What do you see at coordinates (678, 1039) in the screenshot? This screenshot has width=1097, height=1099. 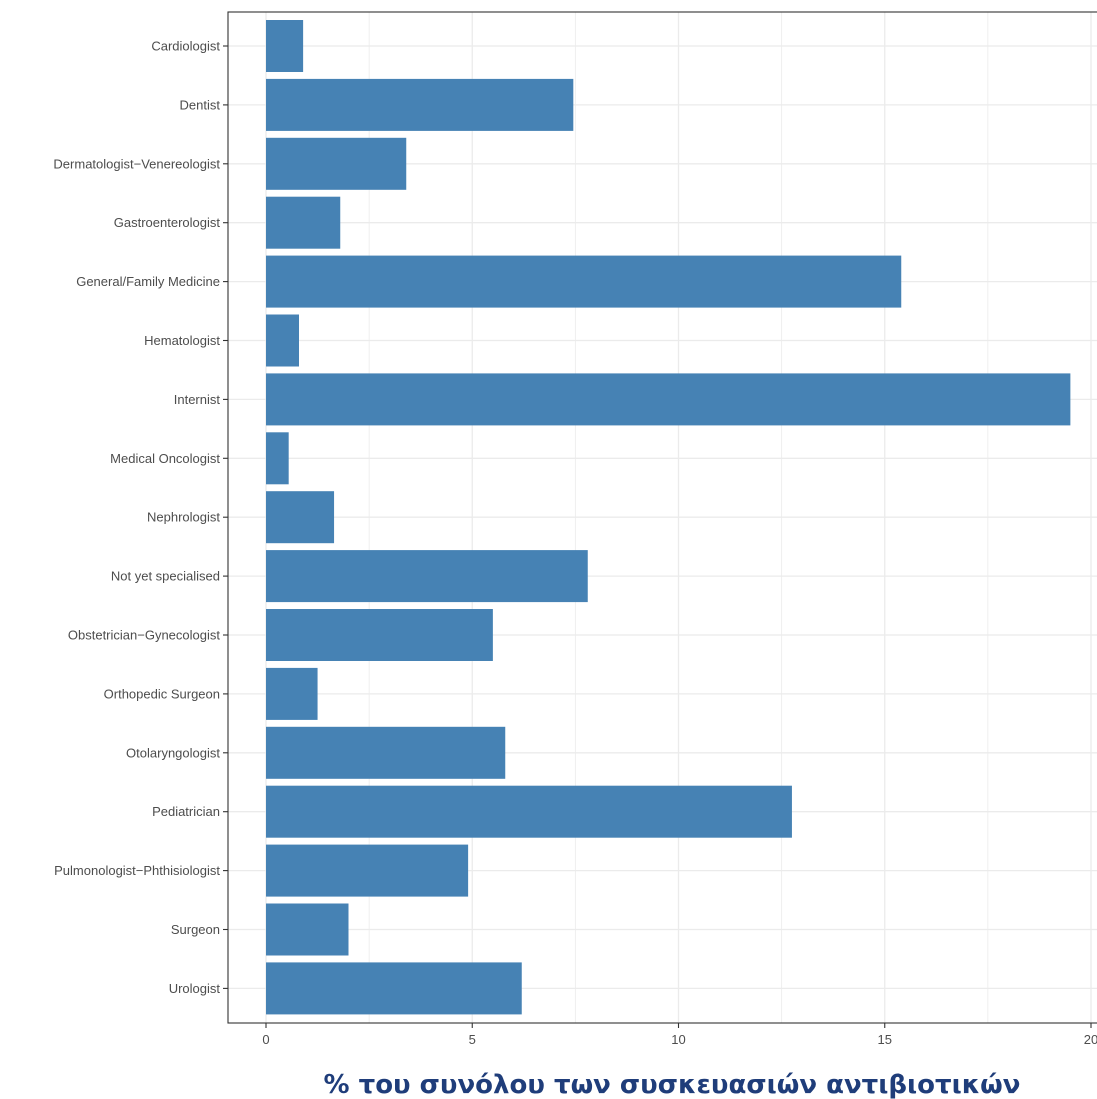 I see `x-tick-label: 10` at bounding box center [678, 1039].